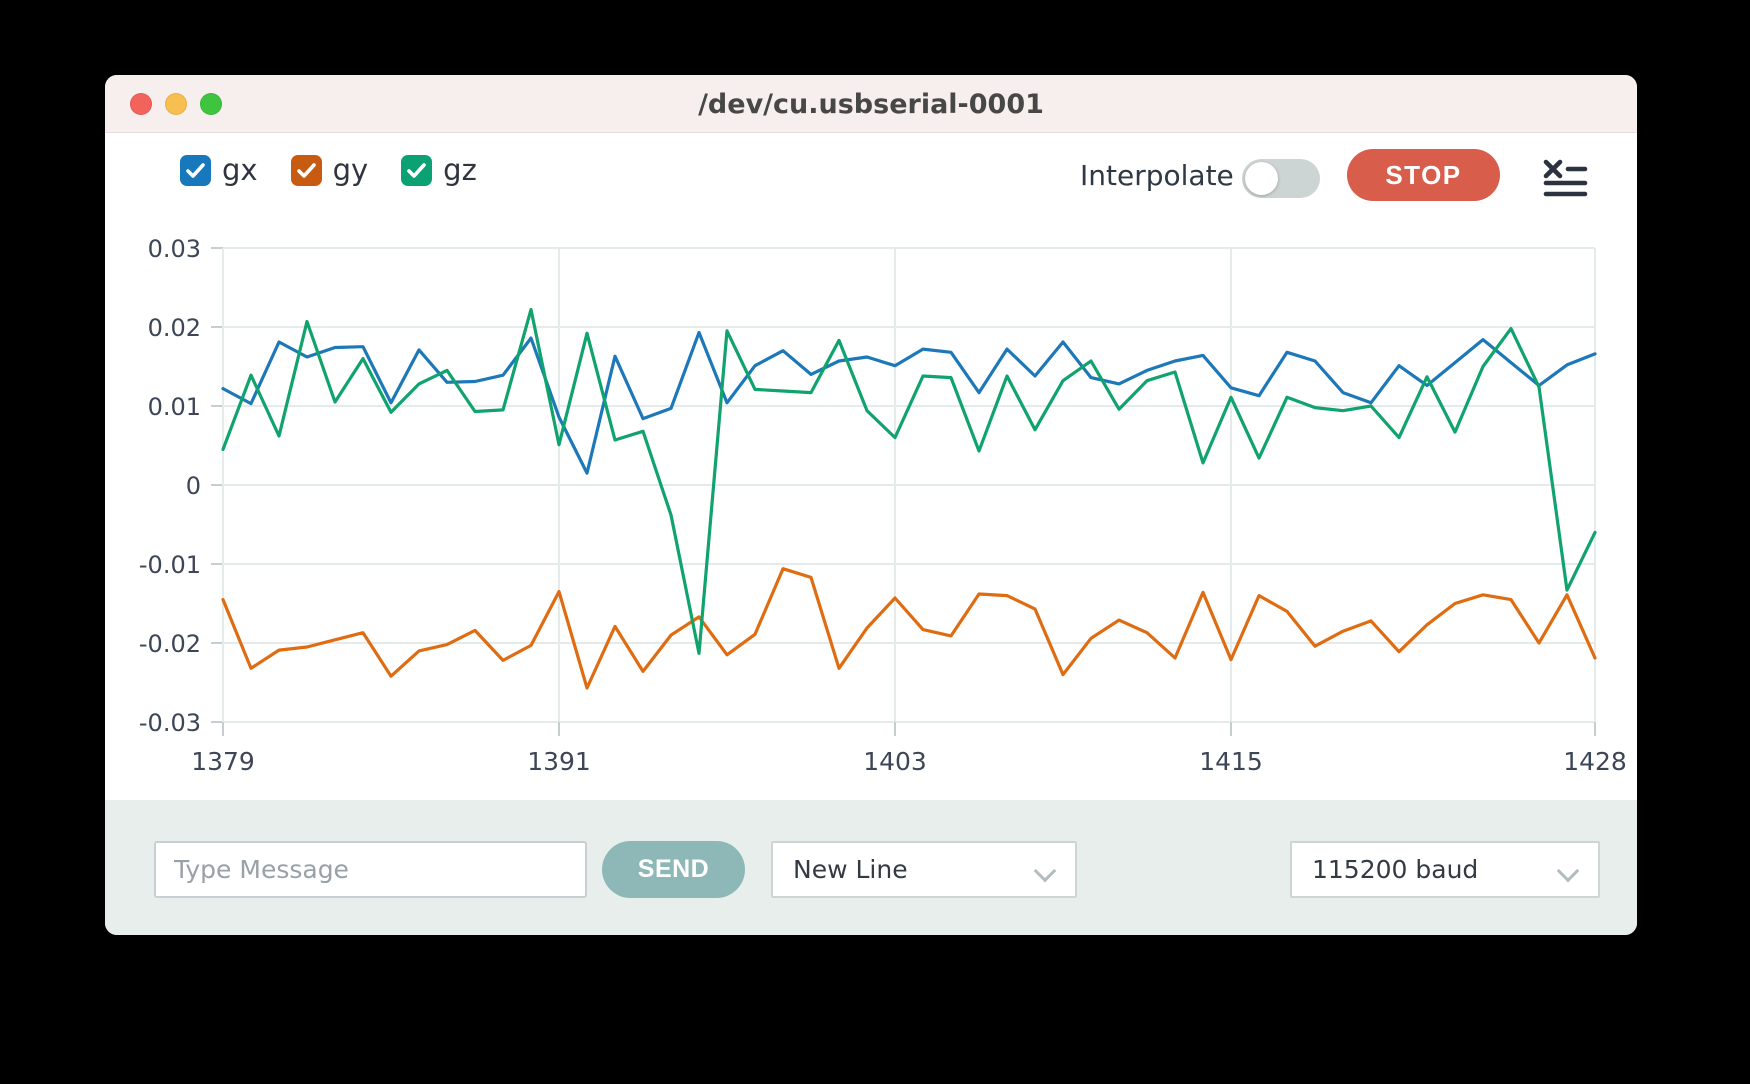  I want to click on window-title: /dev/cu.usbserial-0001, so click(871, 104).